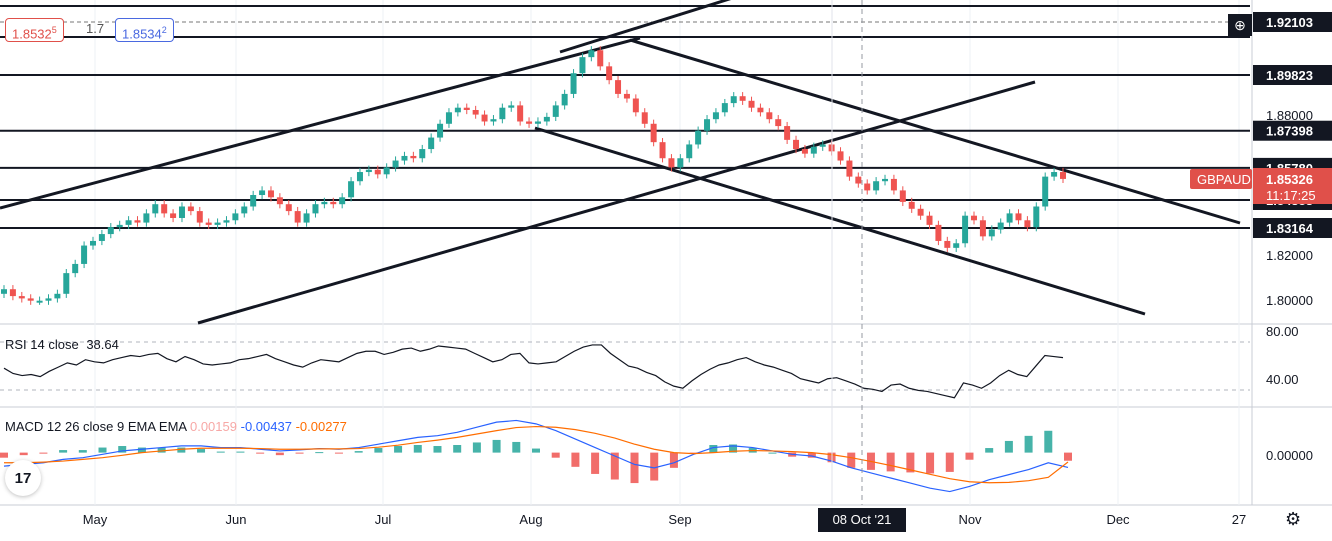  Describe the element at coordinates (1240, 25) in the screenshot. I see `crosshair-add-icon: ⊕` at that location.